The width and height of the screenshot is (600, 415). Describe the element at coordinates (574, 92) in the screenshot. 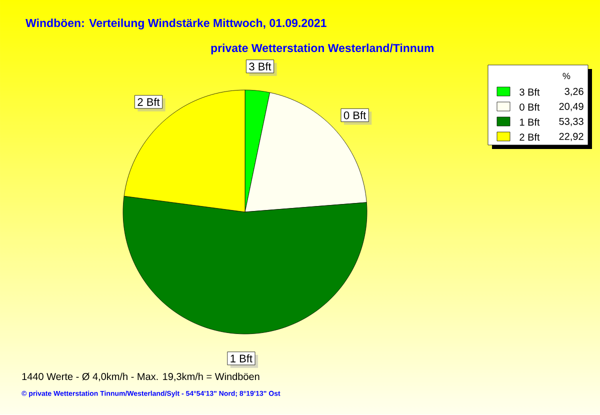

I see `data-label: 3,26` at that location.